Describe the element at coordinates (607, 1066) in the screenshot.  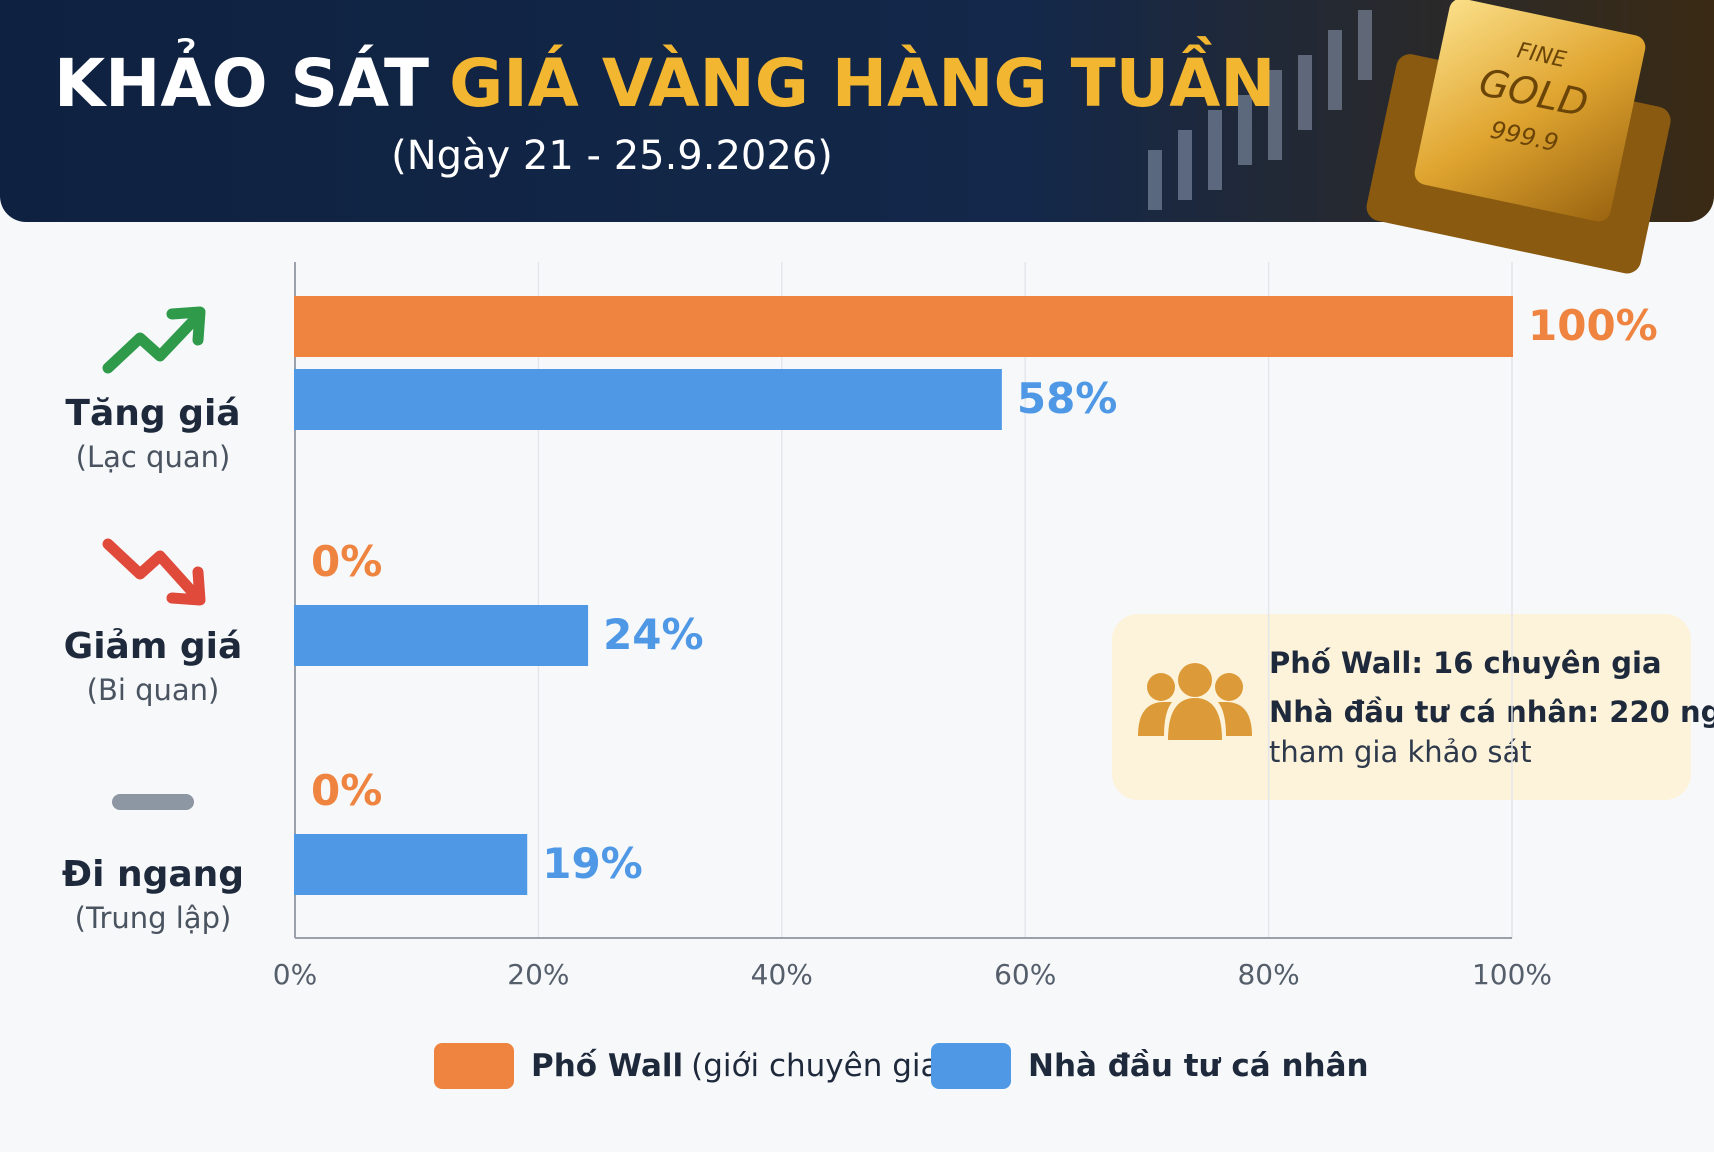
I see `legend-name: Phố Wall` at that location.